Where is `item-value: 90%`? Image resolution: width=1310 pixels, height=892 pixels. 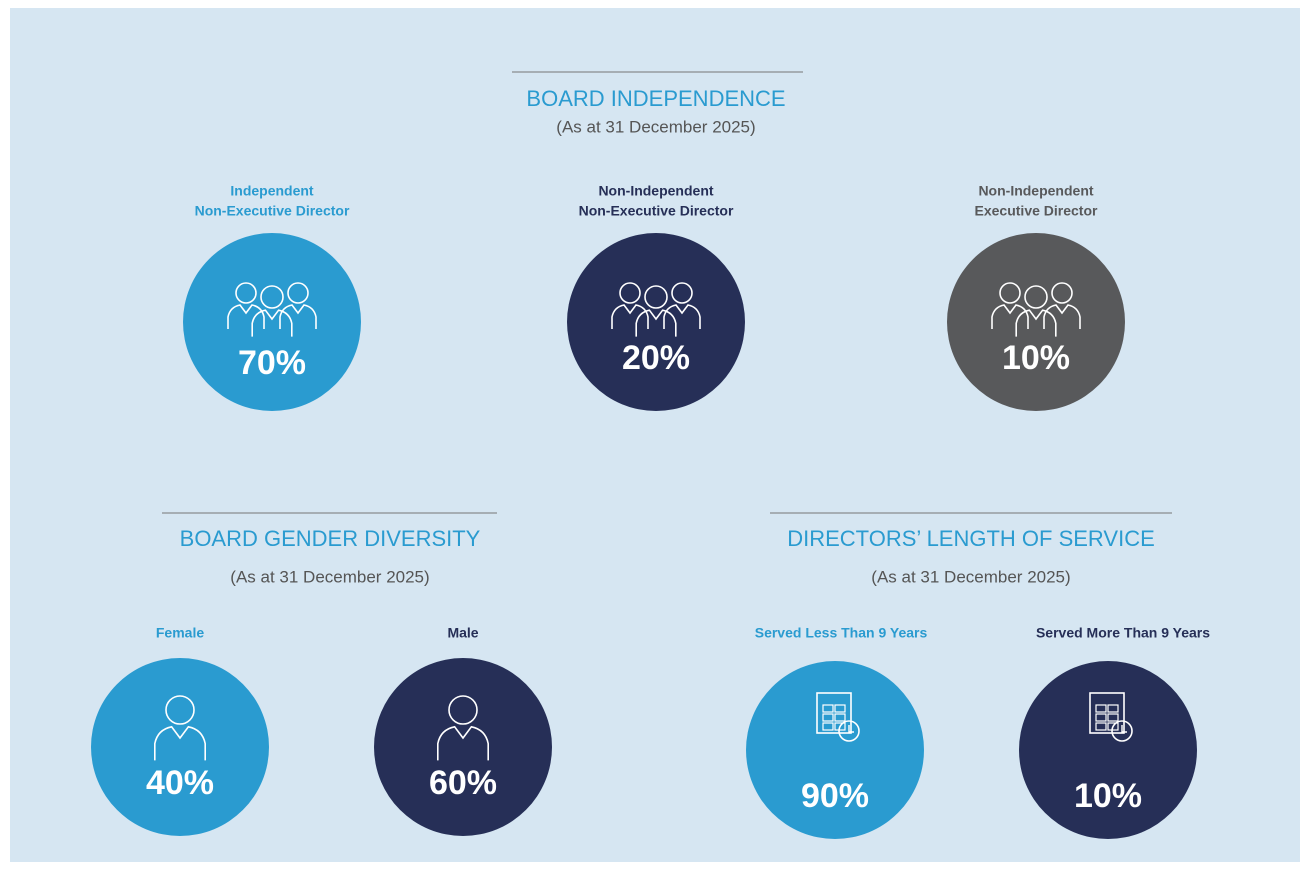 item-value: 90% is located at coordinates (835, 796).